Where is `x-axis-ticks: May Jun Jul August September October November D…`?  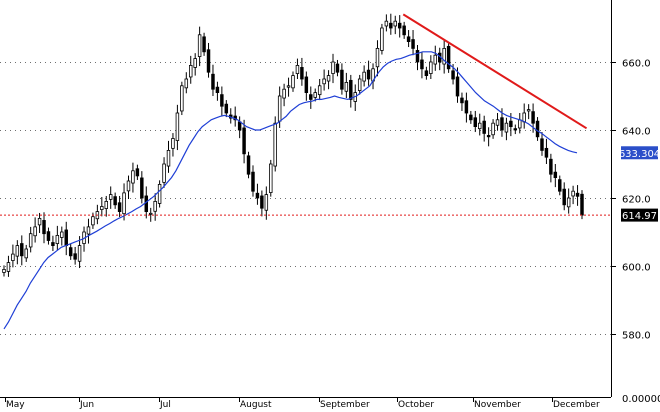
x-axis-ticks: May Jun Jul August September October November D… is located at coordinates (302, 403).